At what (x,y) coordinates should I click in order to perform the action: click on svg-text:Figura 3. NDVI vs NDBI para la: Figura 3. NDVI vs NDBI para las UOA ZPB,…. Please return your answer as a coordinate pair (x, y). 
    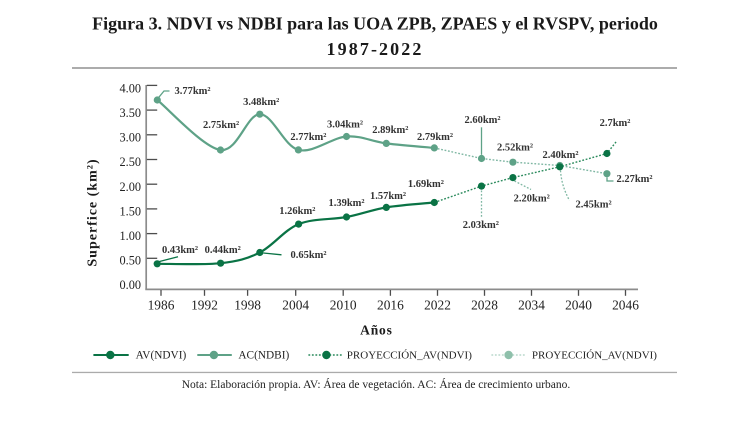
    Looking at the image, I should click on (375, 24).